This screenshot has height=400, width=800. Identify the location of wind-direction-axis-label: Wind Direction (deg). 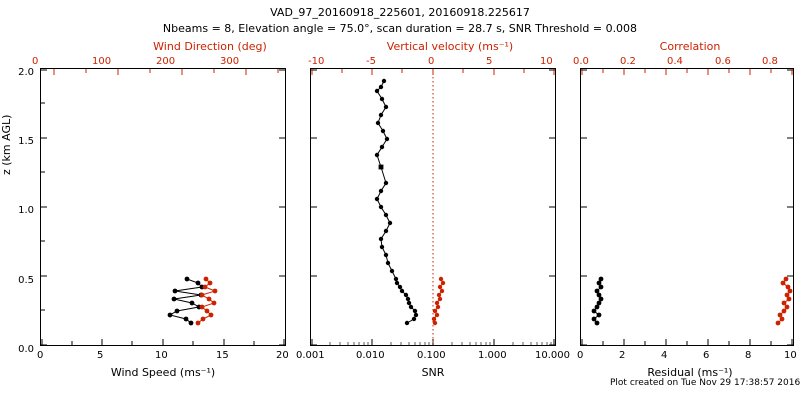
(210, 46).